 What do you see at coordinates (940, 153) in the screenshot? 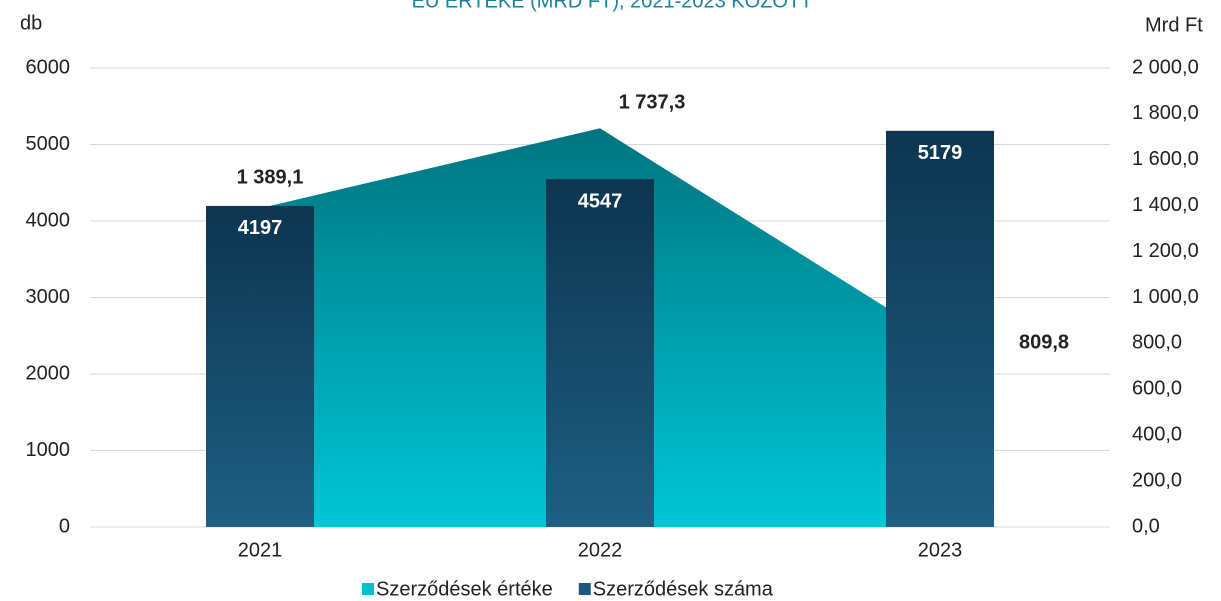
I see `data-label: 5179` at bounding box center [940, 153].